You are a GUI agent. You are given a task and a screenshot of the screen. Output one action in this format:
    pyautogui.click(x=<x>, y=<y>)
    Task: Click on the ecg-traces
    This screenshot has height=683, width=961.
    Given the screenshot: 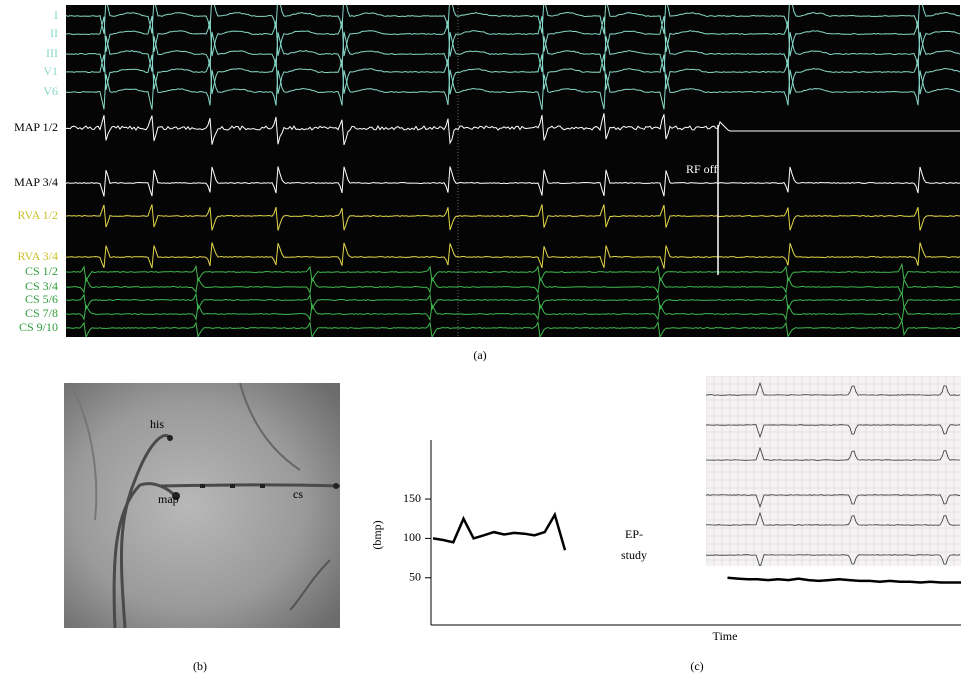 What is the action you would take?
    pyautogui.click(x=833, y=471)
    